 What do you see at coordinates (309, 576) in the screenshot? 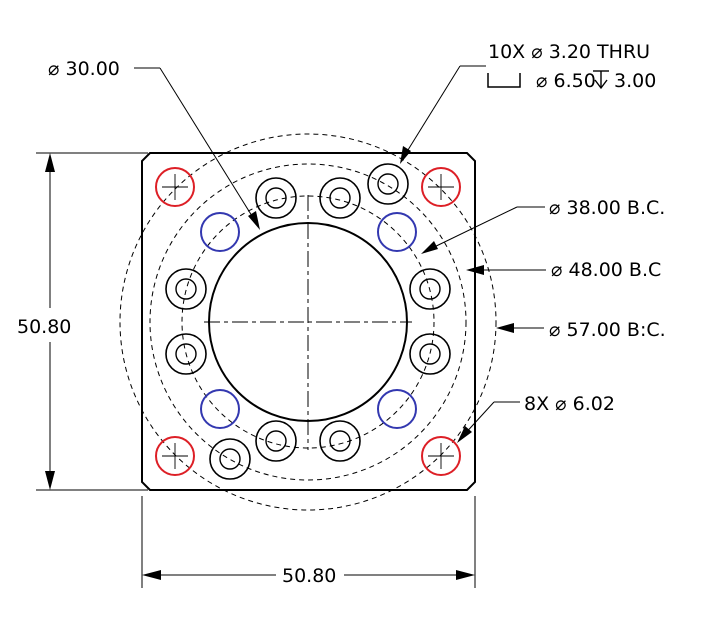
I see `width-dim-text: 50.80` at bounding box center [309, 576].